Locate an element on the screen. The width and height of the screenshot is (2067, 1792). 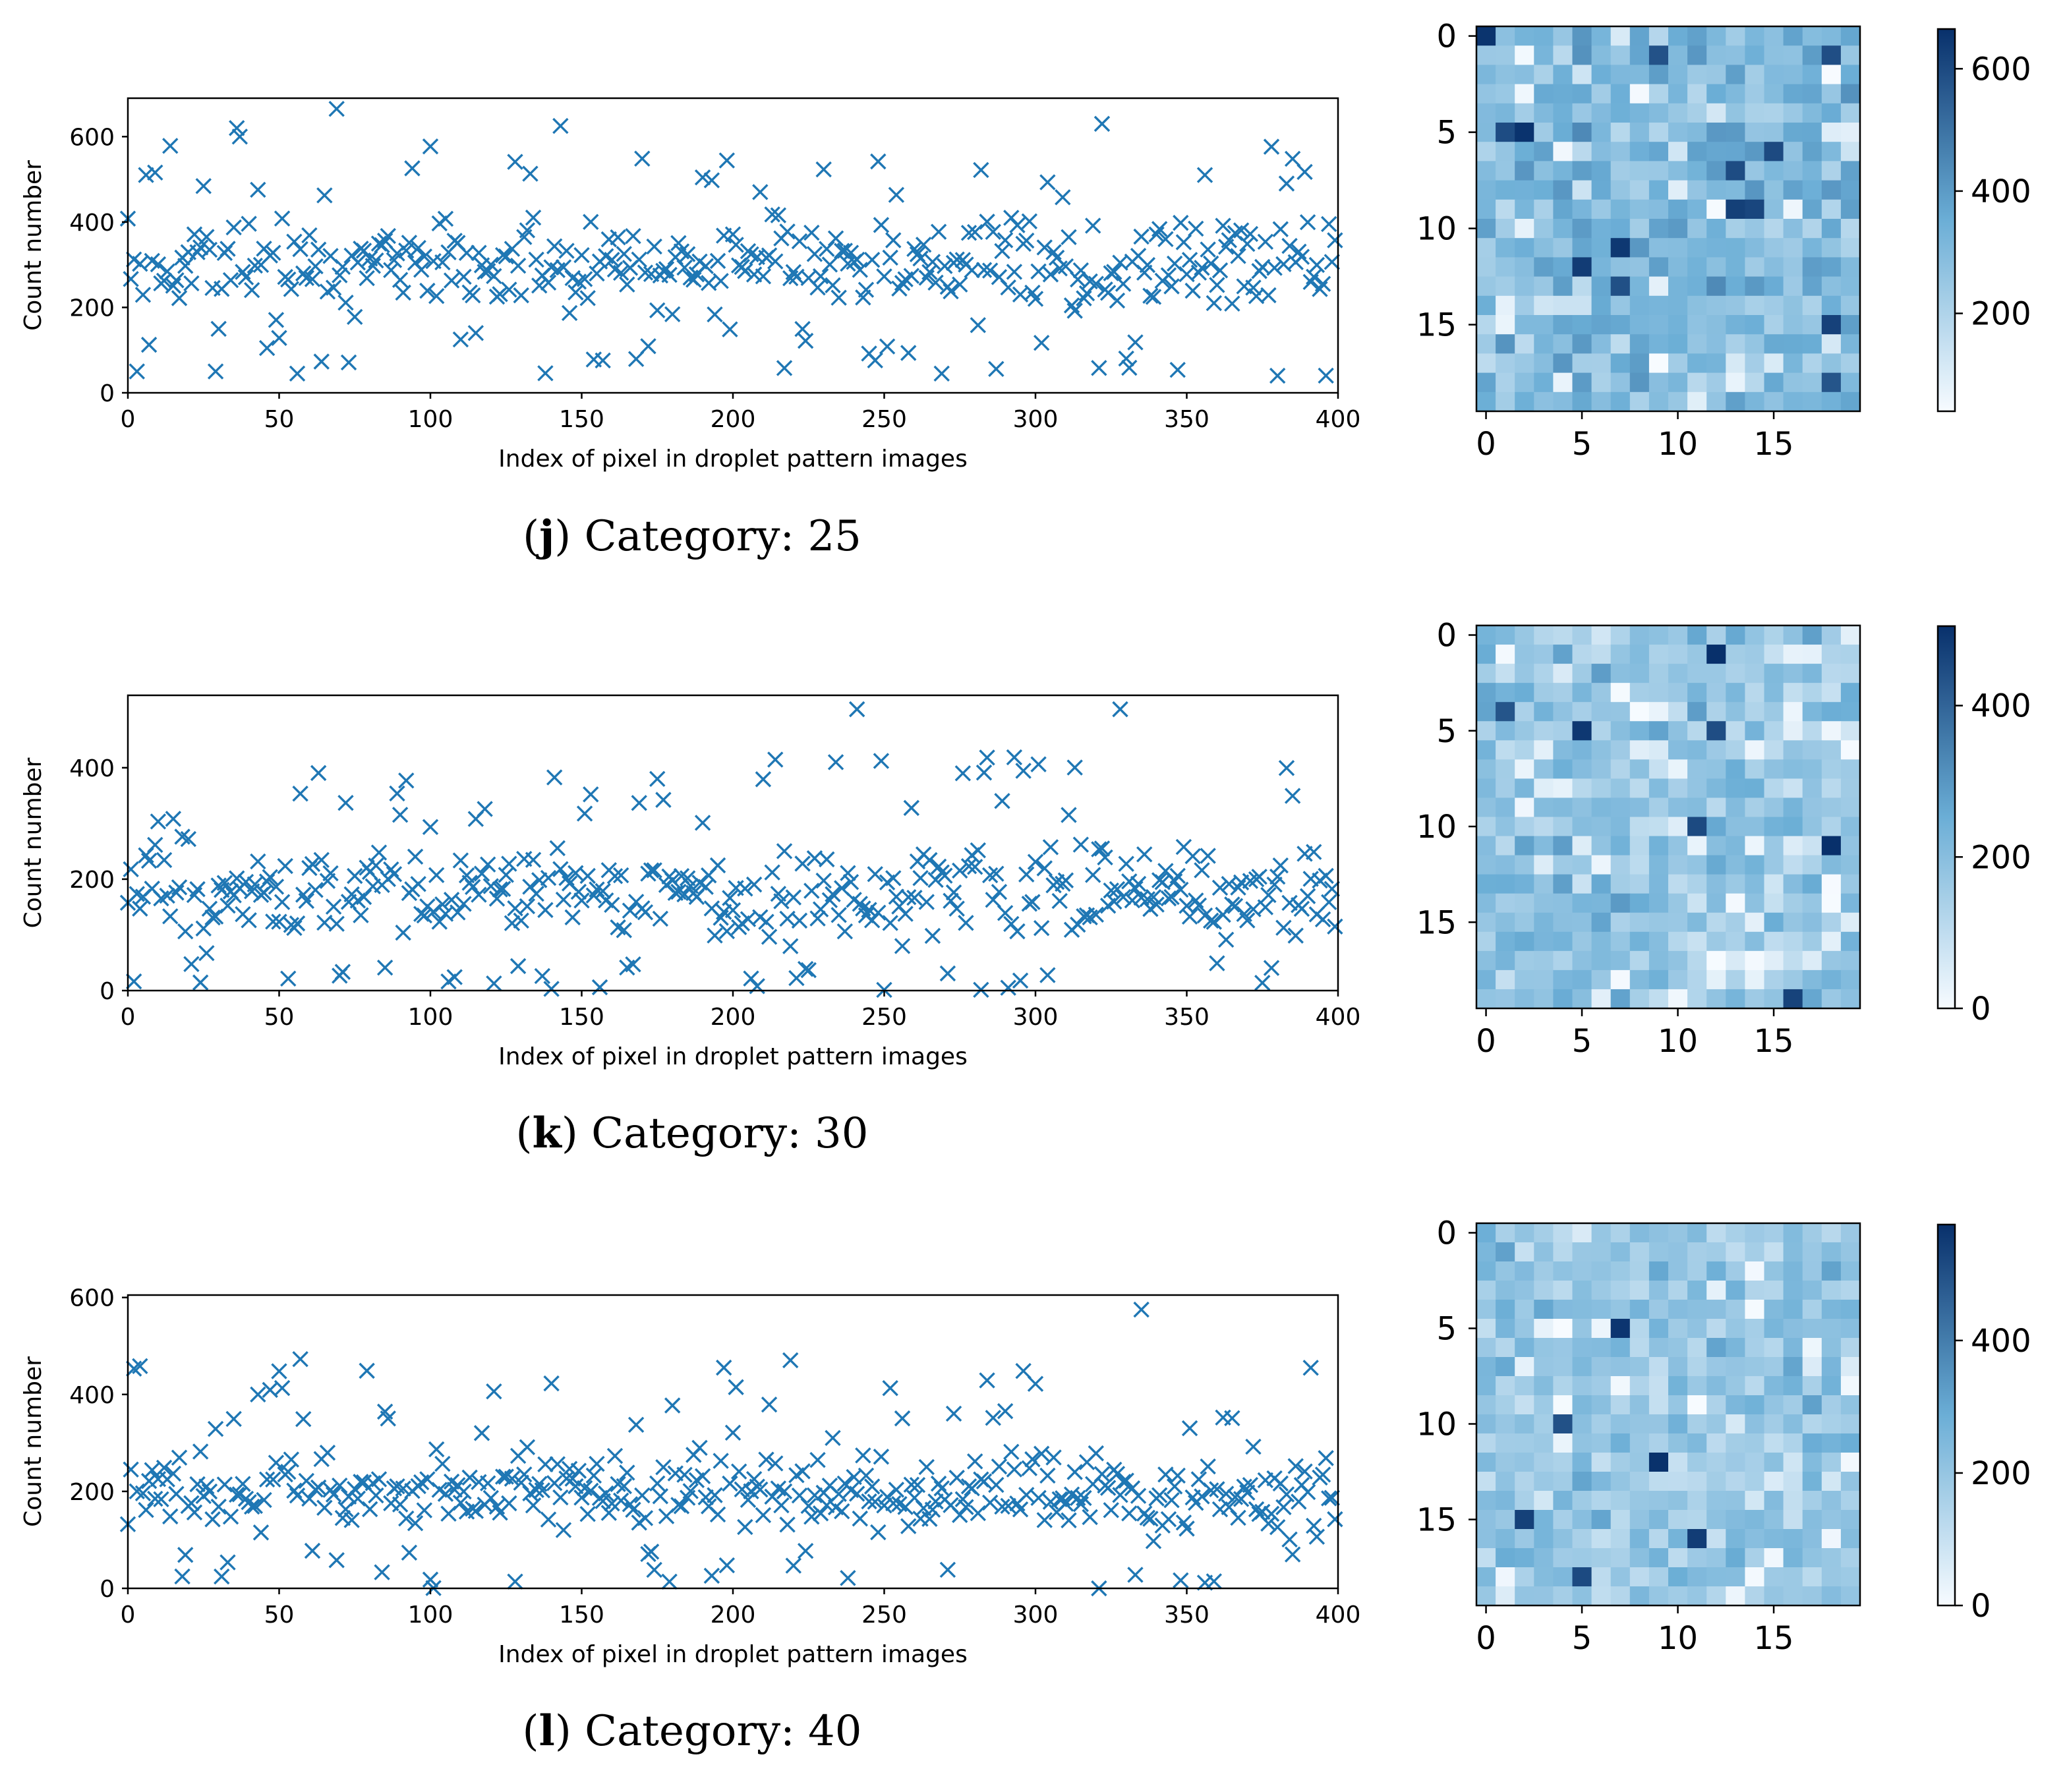
heatmap is located at coordinates (1669, 1414).